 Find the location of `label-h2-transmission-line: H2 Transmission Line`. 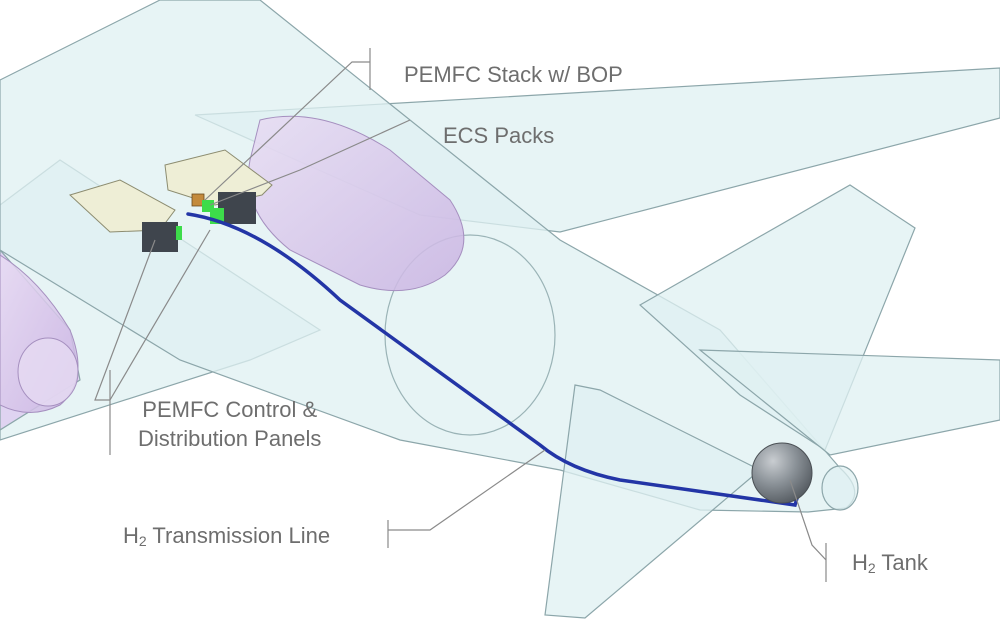

label-h2-transmission-line: H2 Transmission Line is located at coordinates (226, 538).